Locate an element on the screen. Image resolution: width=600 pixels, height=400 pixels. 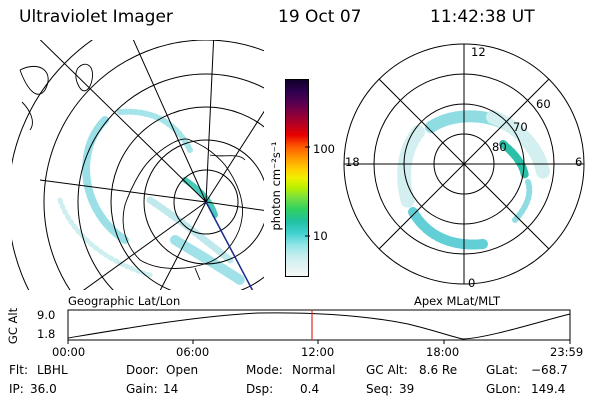
info-dsp-label: Dsp: is located at coordinates (260, 389).